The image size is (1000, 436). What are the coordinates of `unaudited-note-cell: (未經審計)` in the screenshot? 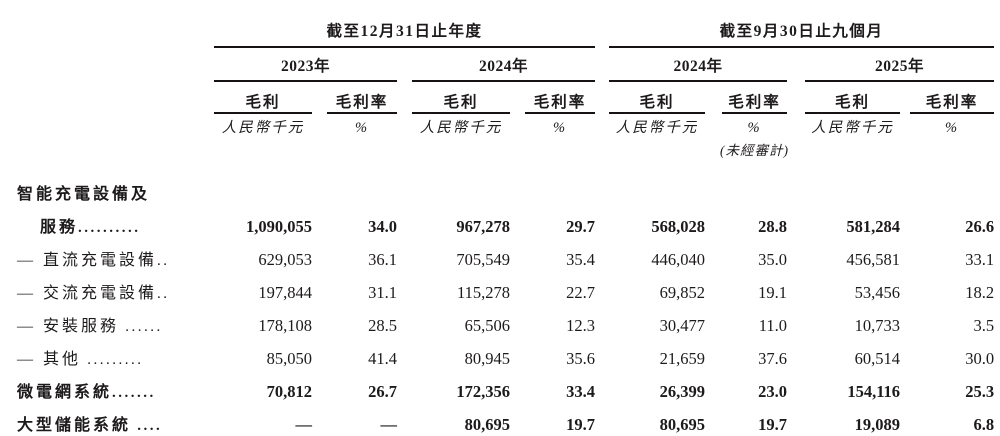 It's located at (754, 149).